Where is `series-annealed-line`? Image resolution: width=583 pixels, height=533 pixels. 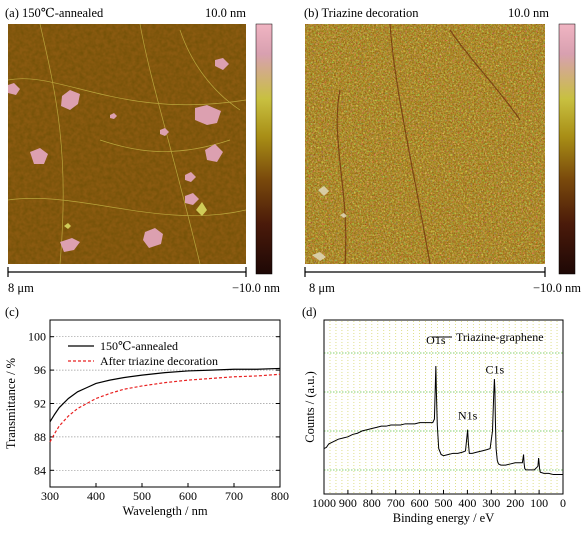
series-annealed-line is located at coordinates (165, 395).